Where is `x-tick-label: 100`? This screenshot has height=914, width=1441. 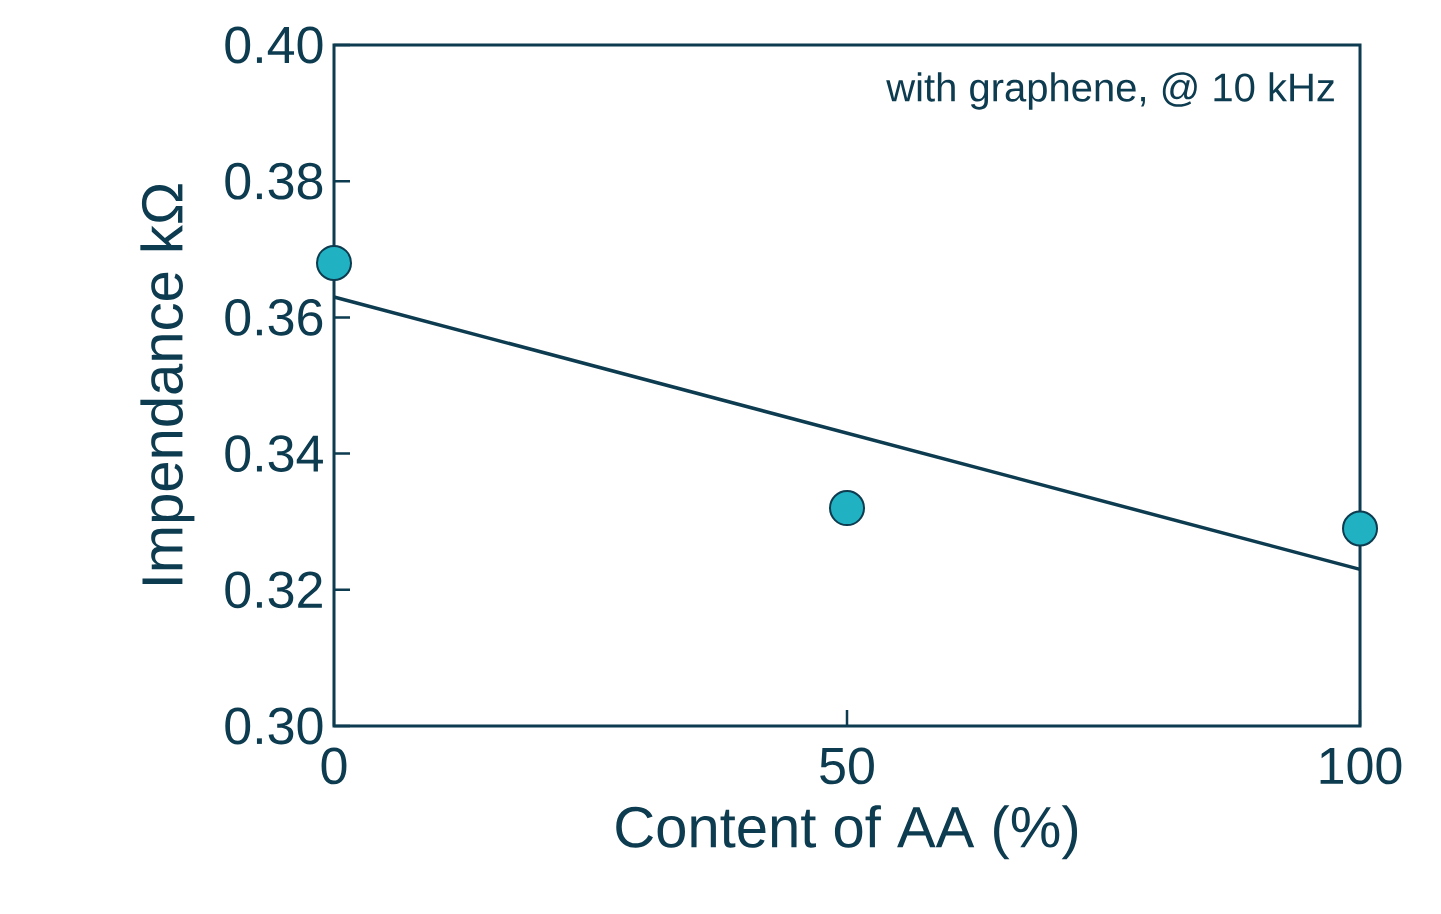
x-tick-label: 100 is located at coordinates (1361, 766).